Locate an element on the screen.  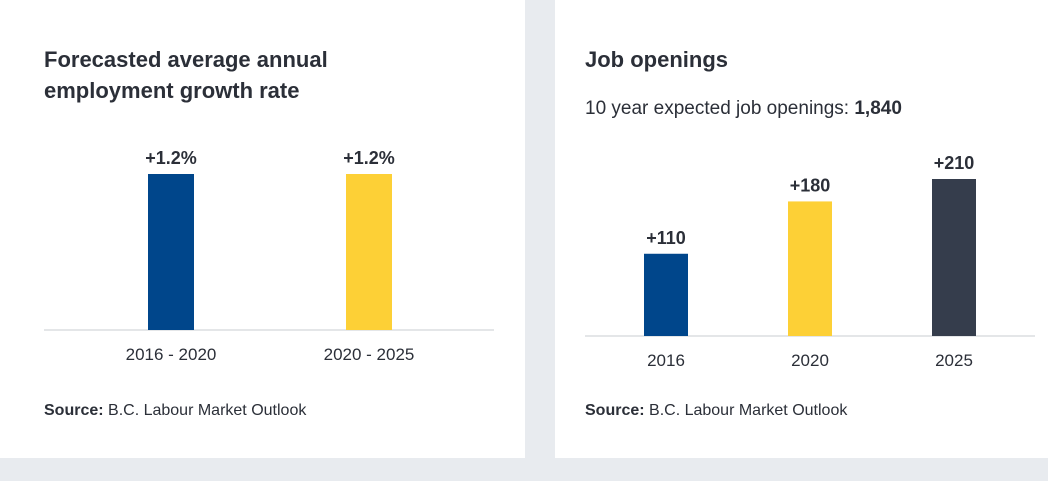
job-openings-title: Job openings is located at coordinates (656, 59).